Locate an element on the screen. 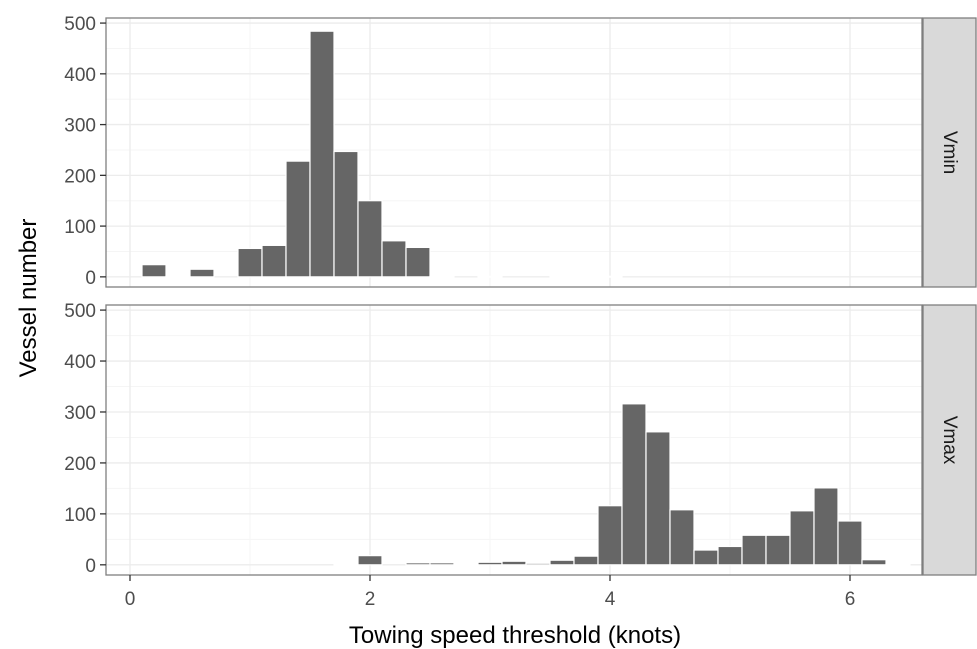 The height and width of the screenshot is (649, 977). x-tick-label: 0 is located at coordinates (130, 599).